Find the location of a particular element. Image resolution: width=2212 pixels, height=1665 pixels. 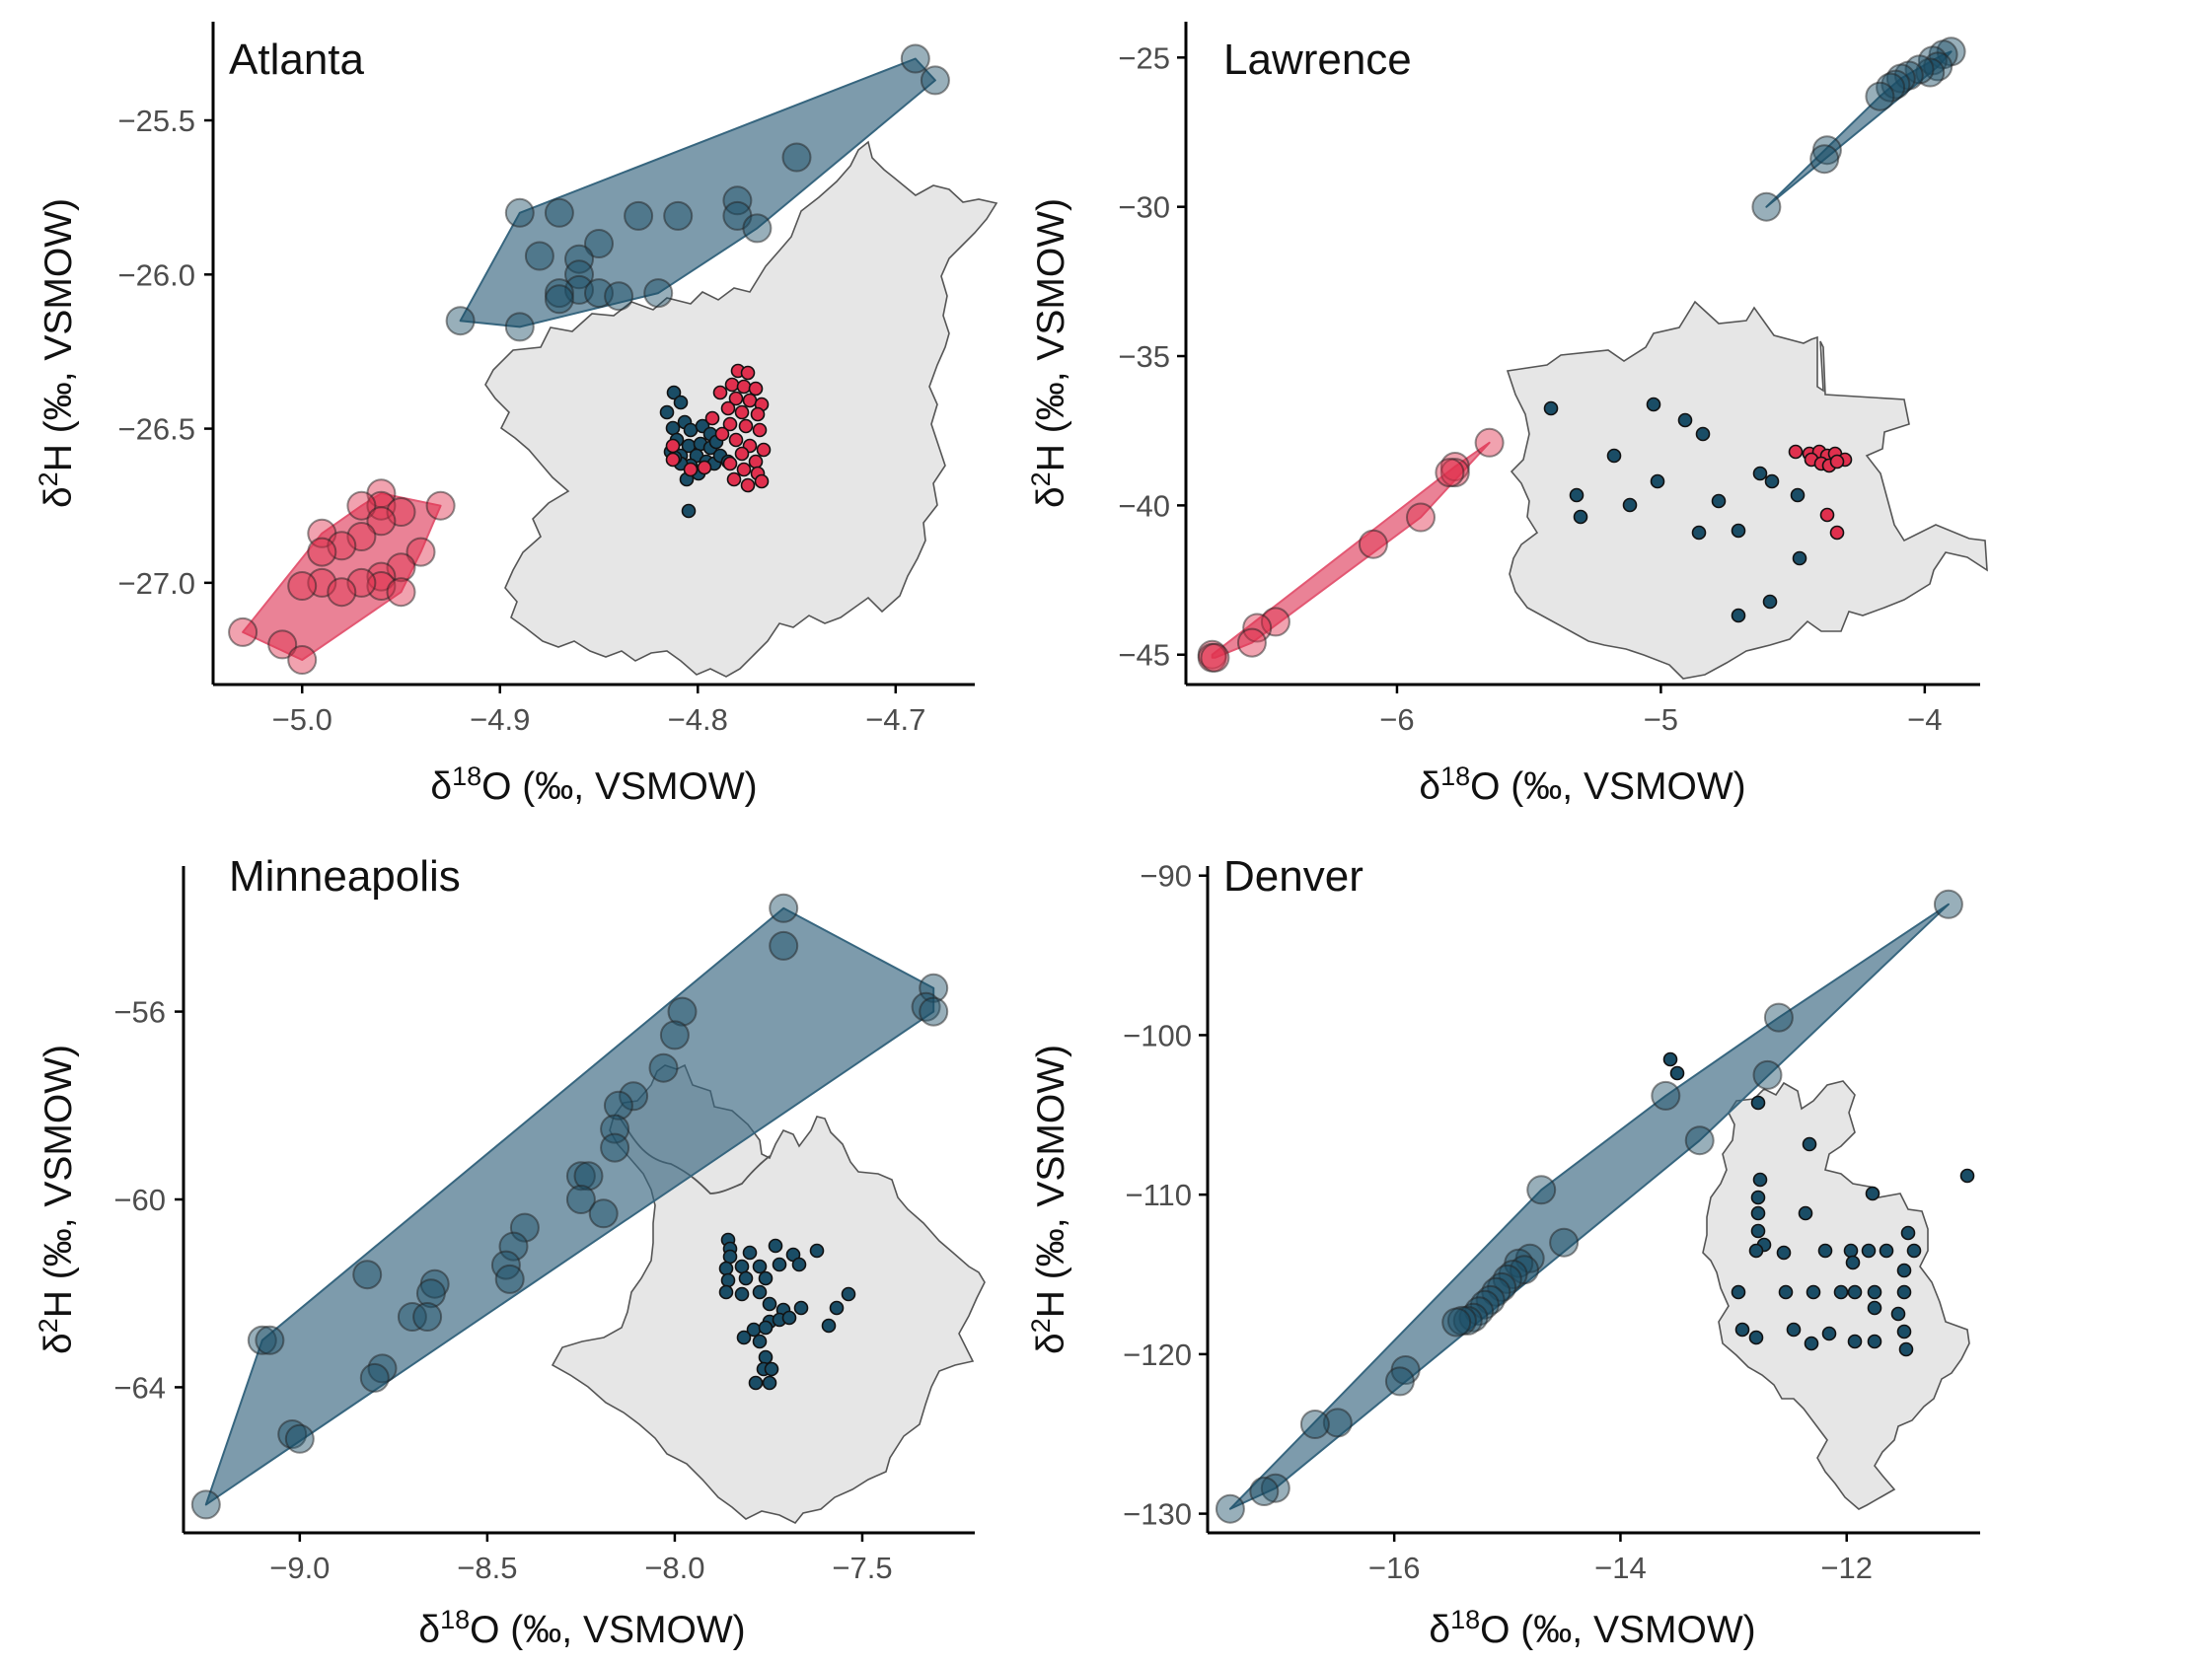

x-tick-label: −8.0 is located at coordinates (674, 1568).